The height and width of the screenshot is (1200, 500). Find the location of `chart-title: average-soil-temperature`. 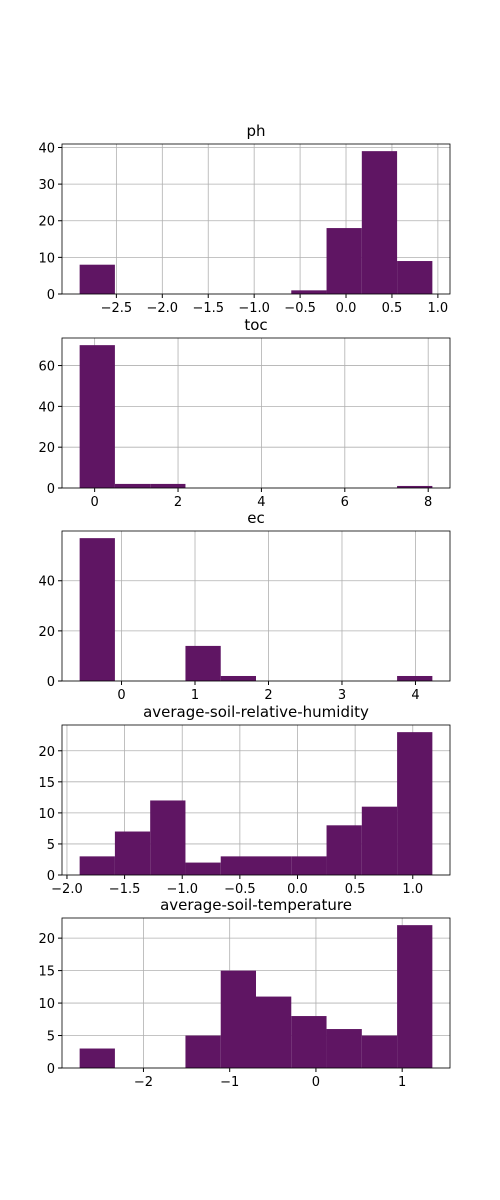

chart-title: average-soil-temperature is located at coordinates (256, 905).